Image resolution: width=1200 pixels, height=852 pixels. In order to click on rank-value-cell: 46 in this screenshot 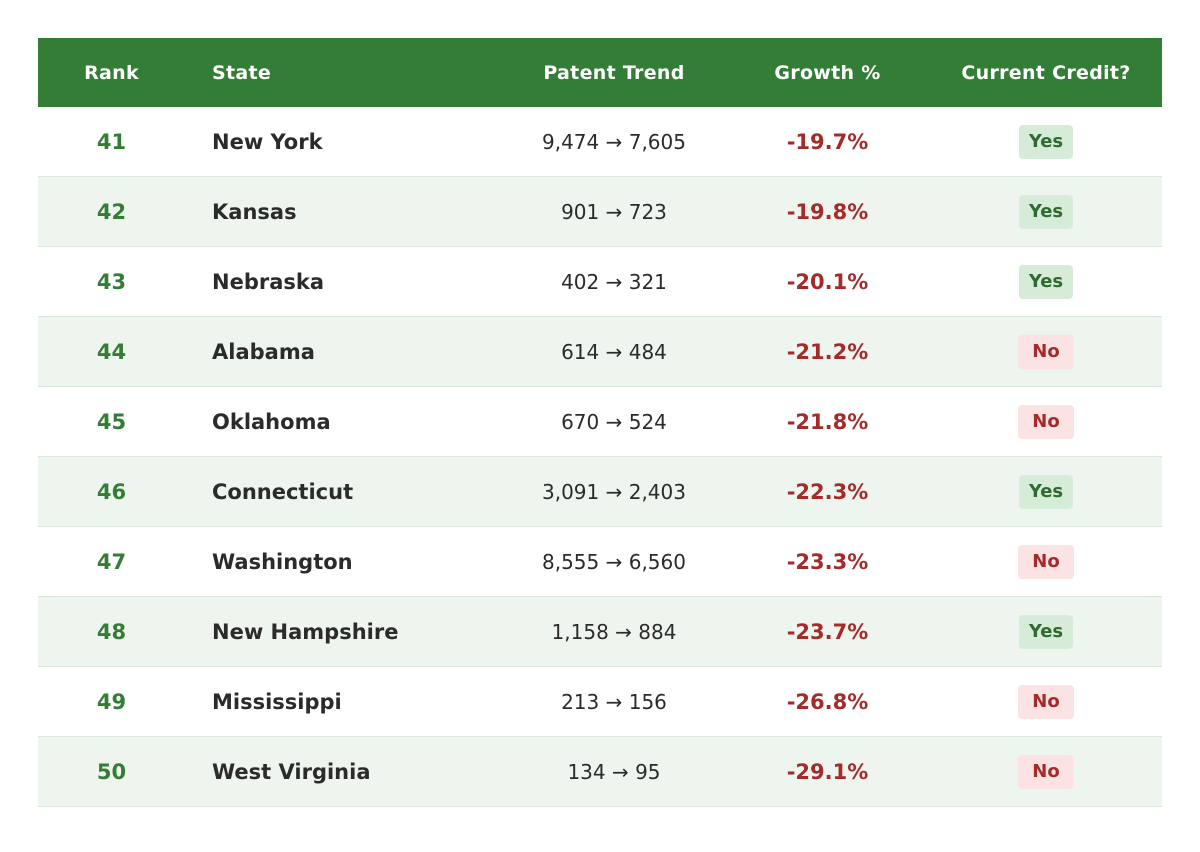, I will do `click(111, 492)`.